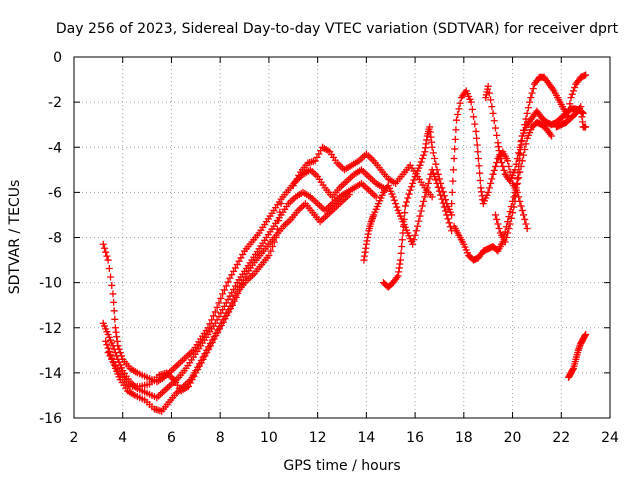 The image size is (640, 480). Describe the element at coordinates (50, 329) in the screenshot. I see `y-tick-label: -12` at that location.